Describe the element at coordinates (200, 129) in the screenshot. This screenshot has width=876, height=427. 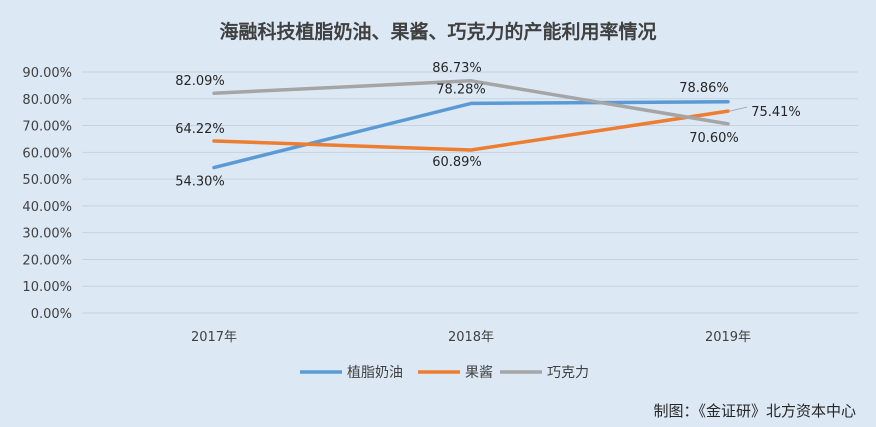
I see `data-label: 64.22%` at that location.